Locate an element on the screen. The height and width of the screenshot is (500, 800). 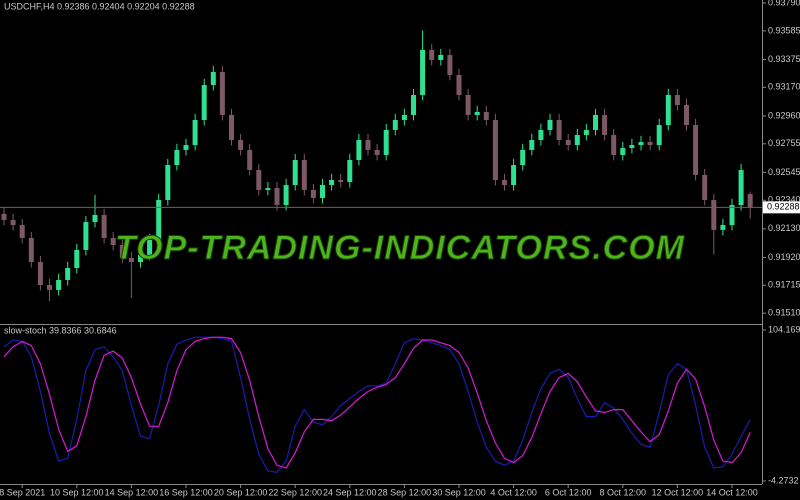
y-tick-label: 0.92130 is located at coordinates (784, 228).